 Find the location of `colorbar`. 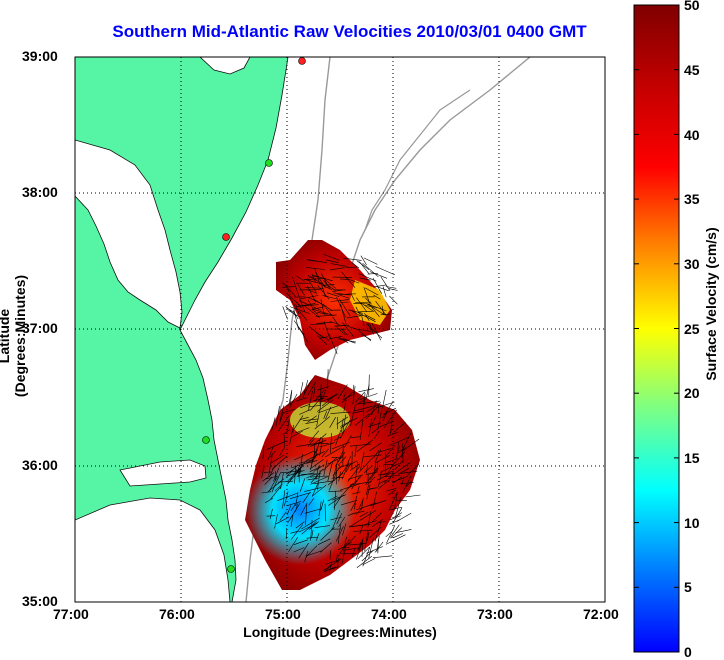

colorbar is located at coordinates (656, 328).